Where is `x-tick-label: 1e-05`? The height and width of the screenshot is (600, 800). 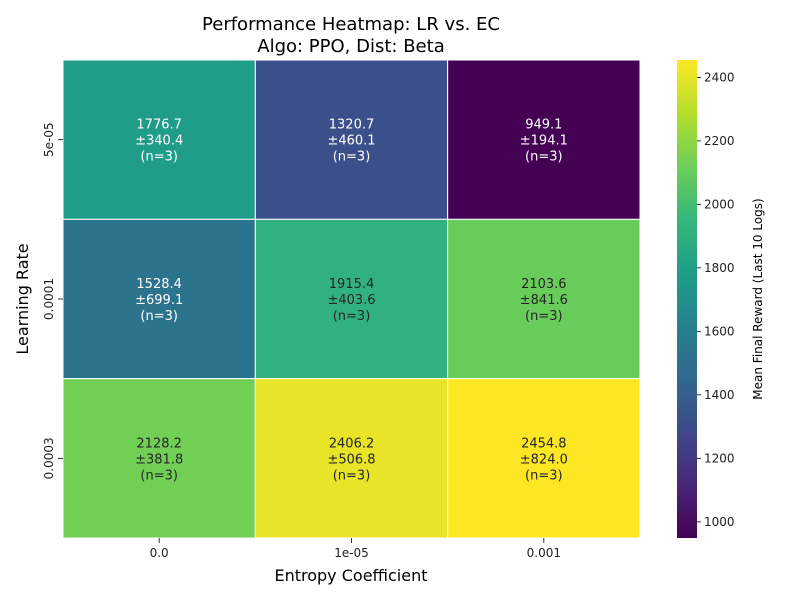 x-tick-label: 1e-05 is located at coordinates (351, 553).